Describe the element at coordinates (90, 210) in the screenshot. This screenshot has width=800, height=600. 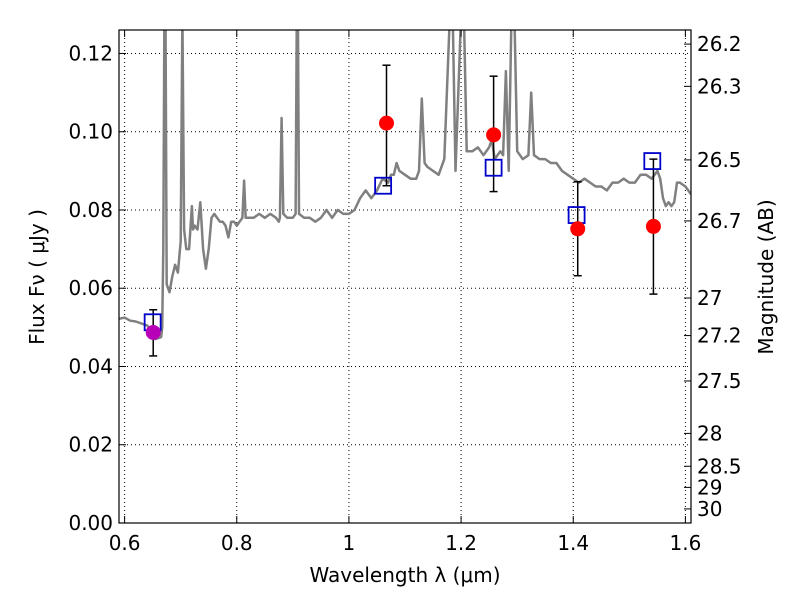
I see `y-tick-label: 0.08` at that location.